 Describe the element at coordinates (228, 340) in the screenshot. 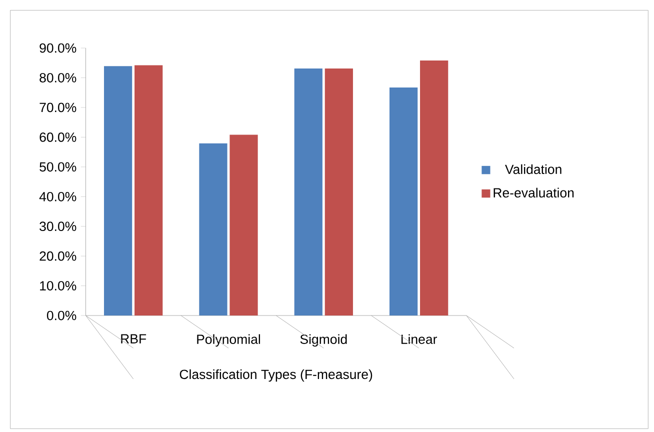

I see `x-tick-label: Polynomial` at that location.